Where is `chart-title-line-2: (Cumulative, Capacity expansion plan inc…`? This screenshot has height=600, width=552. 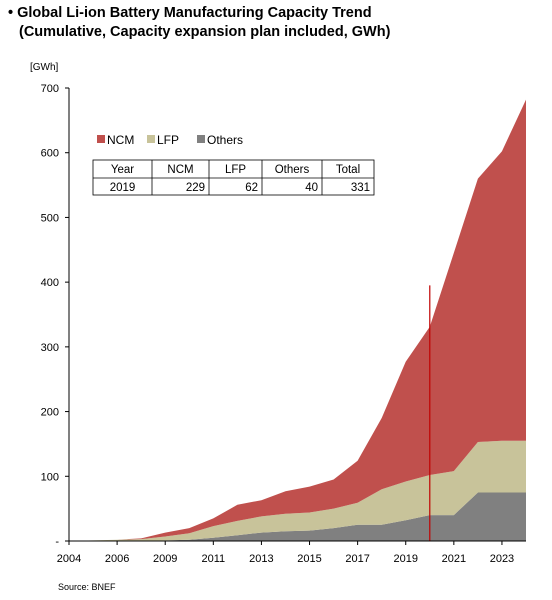 chart-title-line-2: (Cumulative, Capacity expansion plan inc… is located at coordinates (205, 32).